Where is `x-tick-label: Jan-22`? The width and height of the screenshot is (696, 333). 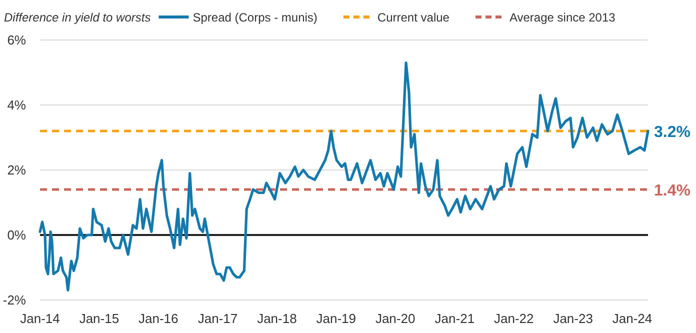 x-tick-label: Jan-22 is located at coordinates (514, 318).